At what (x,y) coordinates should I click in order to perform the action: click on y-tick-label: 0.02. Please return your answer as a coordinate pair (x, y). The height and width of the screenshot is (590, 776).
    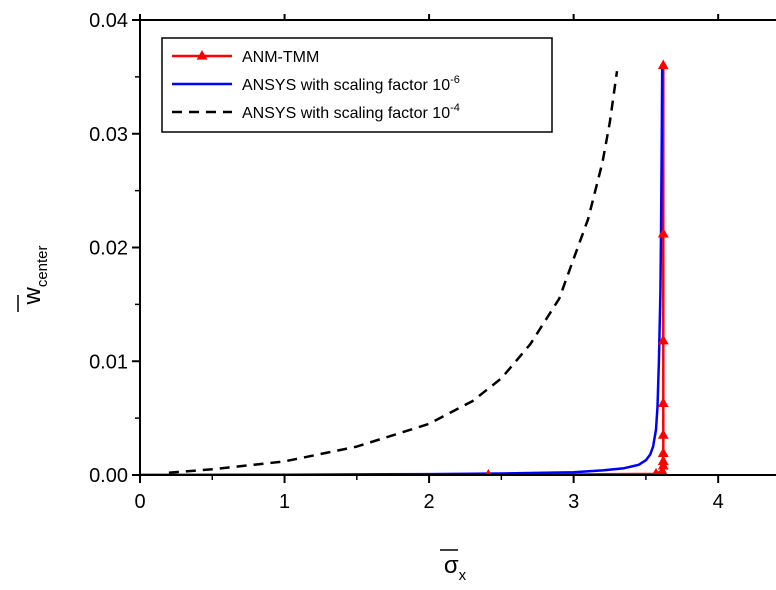
    Looking at the image, I should click on (108, 249).